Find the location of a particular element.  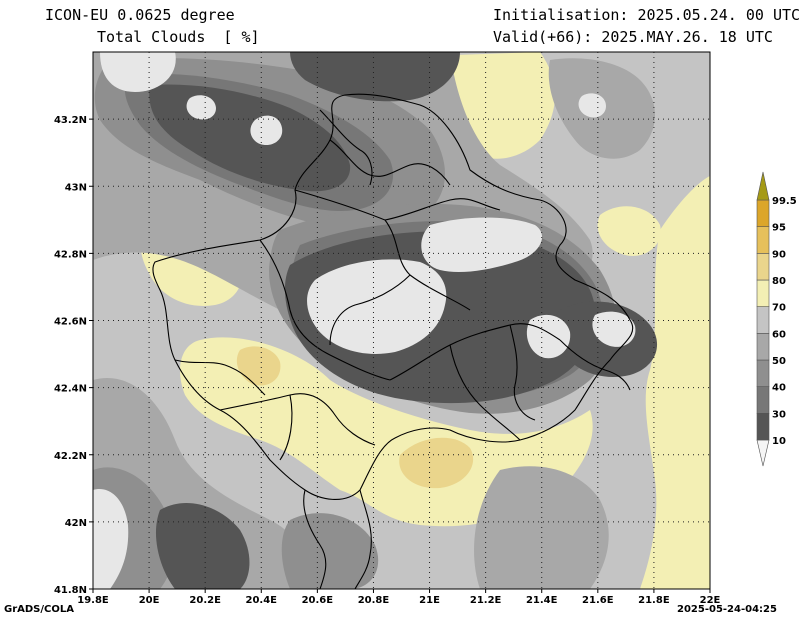

color-bar-min-arrow is located at coordinates (763, 453).